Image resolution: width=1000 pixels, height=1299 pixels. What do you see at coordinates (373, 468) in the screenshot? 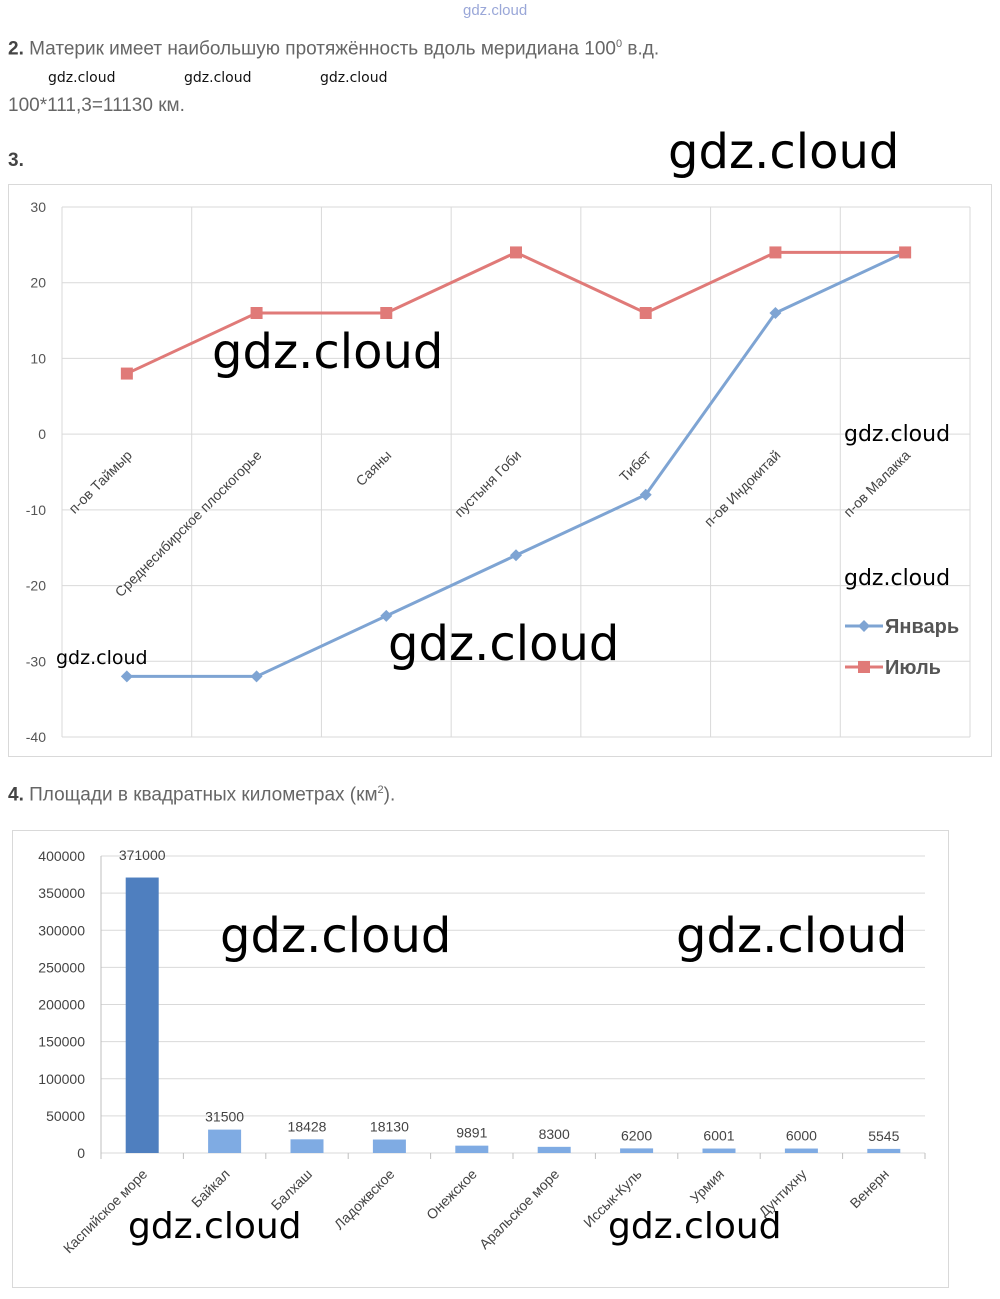
I see `line-chart-category-label: Саяны` at bounding box center [373, 468].